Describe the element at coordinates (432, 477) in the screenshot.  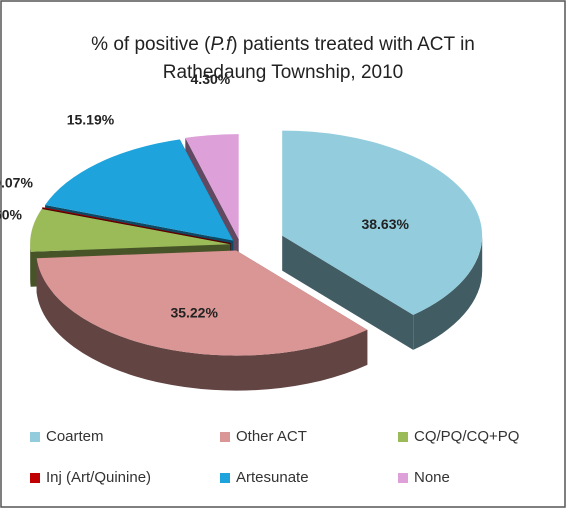
I see `legend-label: None` at that location.